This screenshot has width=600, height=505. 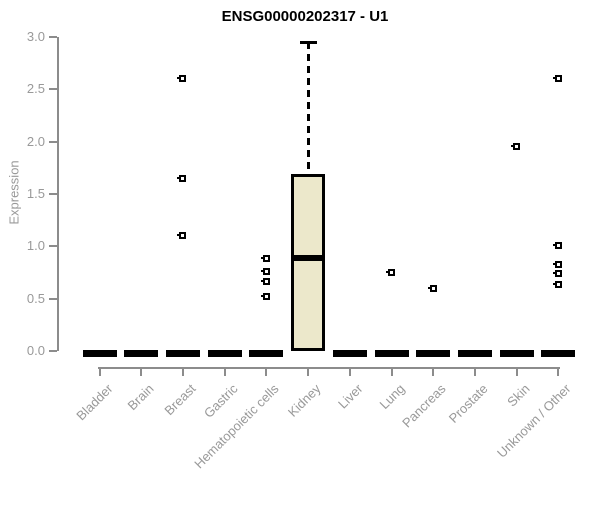 I want to click on y-axis-line, so click(x=58, y=193).